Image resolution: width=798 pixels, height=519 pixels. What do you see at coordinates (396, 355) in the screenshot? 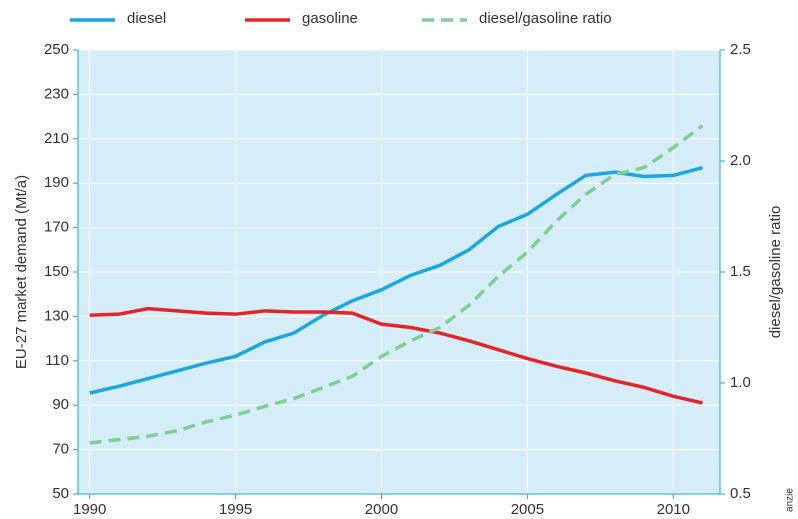
I see `series-line` at bounding box center [396, 355].